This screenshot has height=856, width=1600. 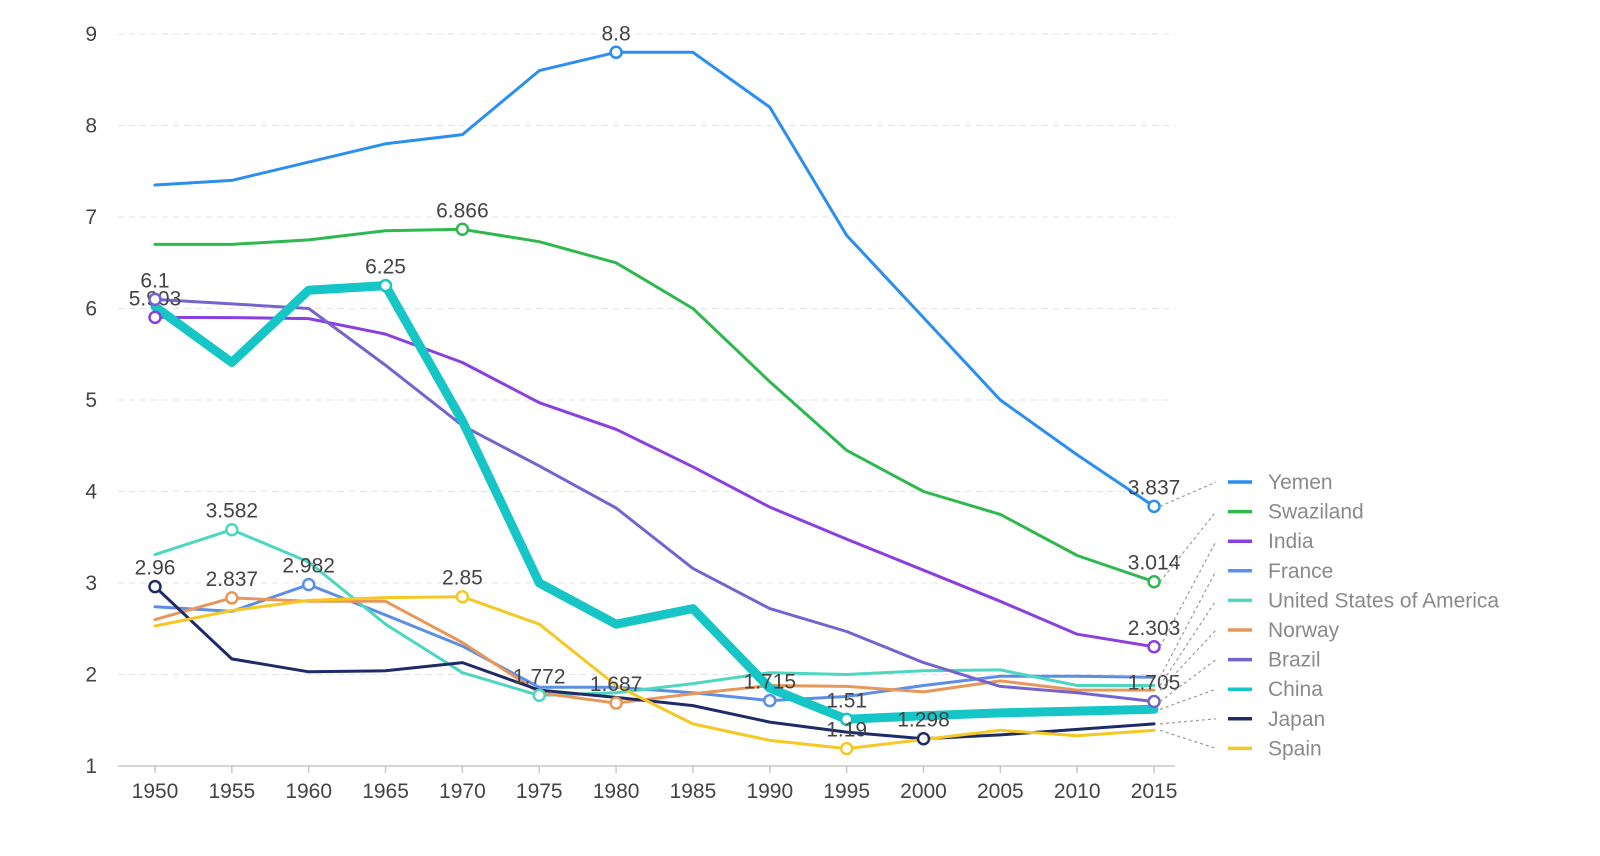 I want to click on x-tick-label: 1965, so click(x=385, y=791).